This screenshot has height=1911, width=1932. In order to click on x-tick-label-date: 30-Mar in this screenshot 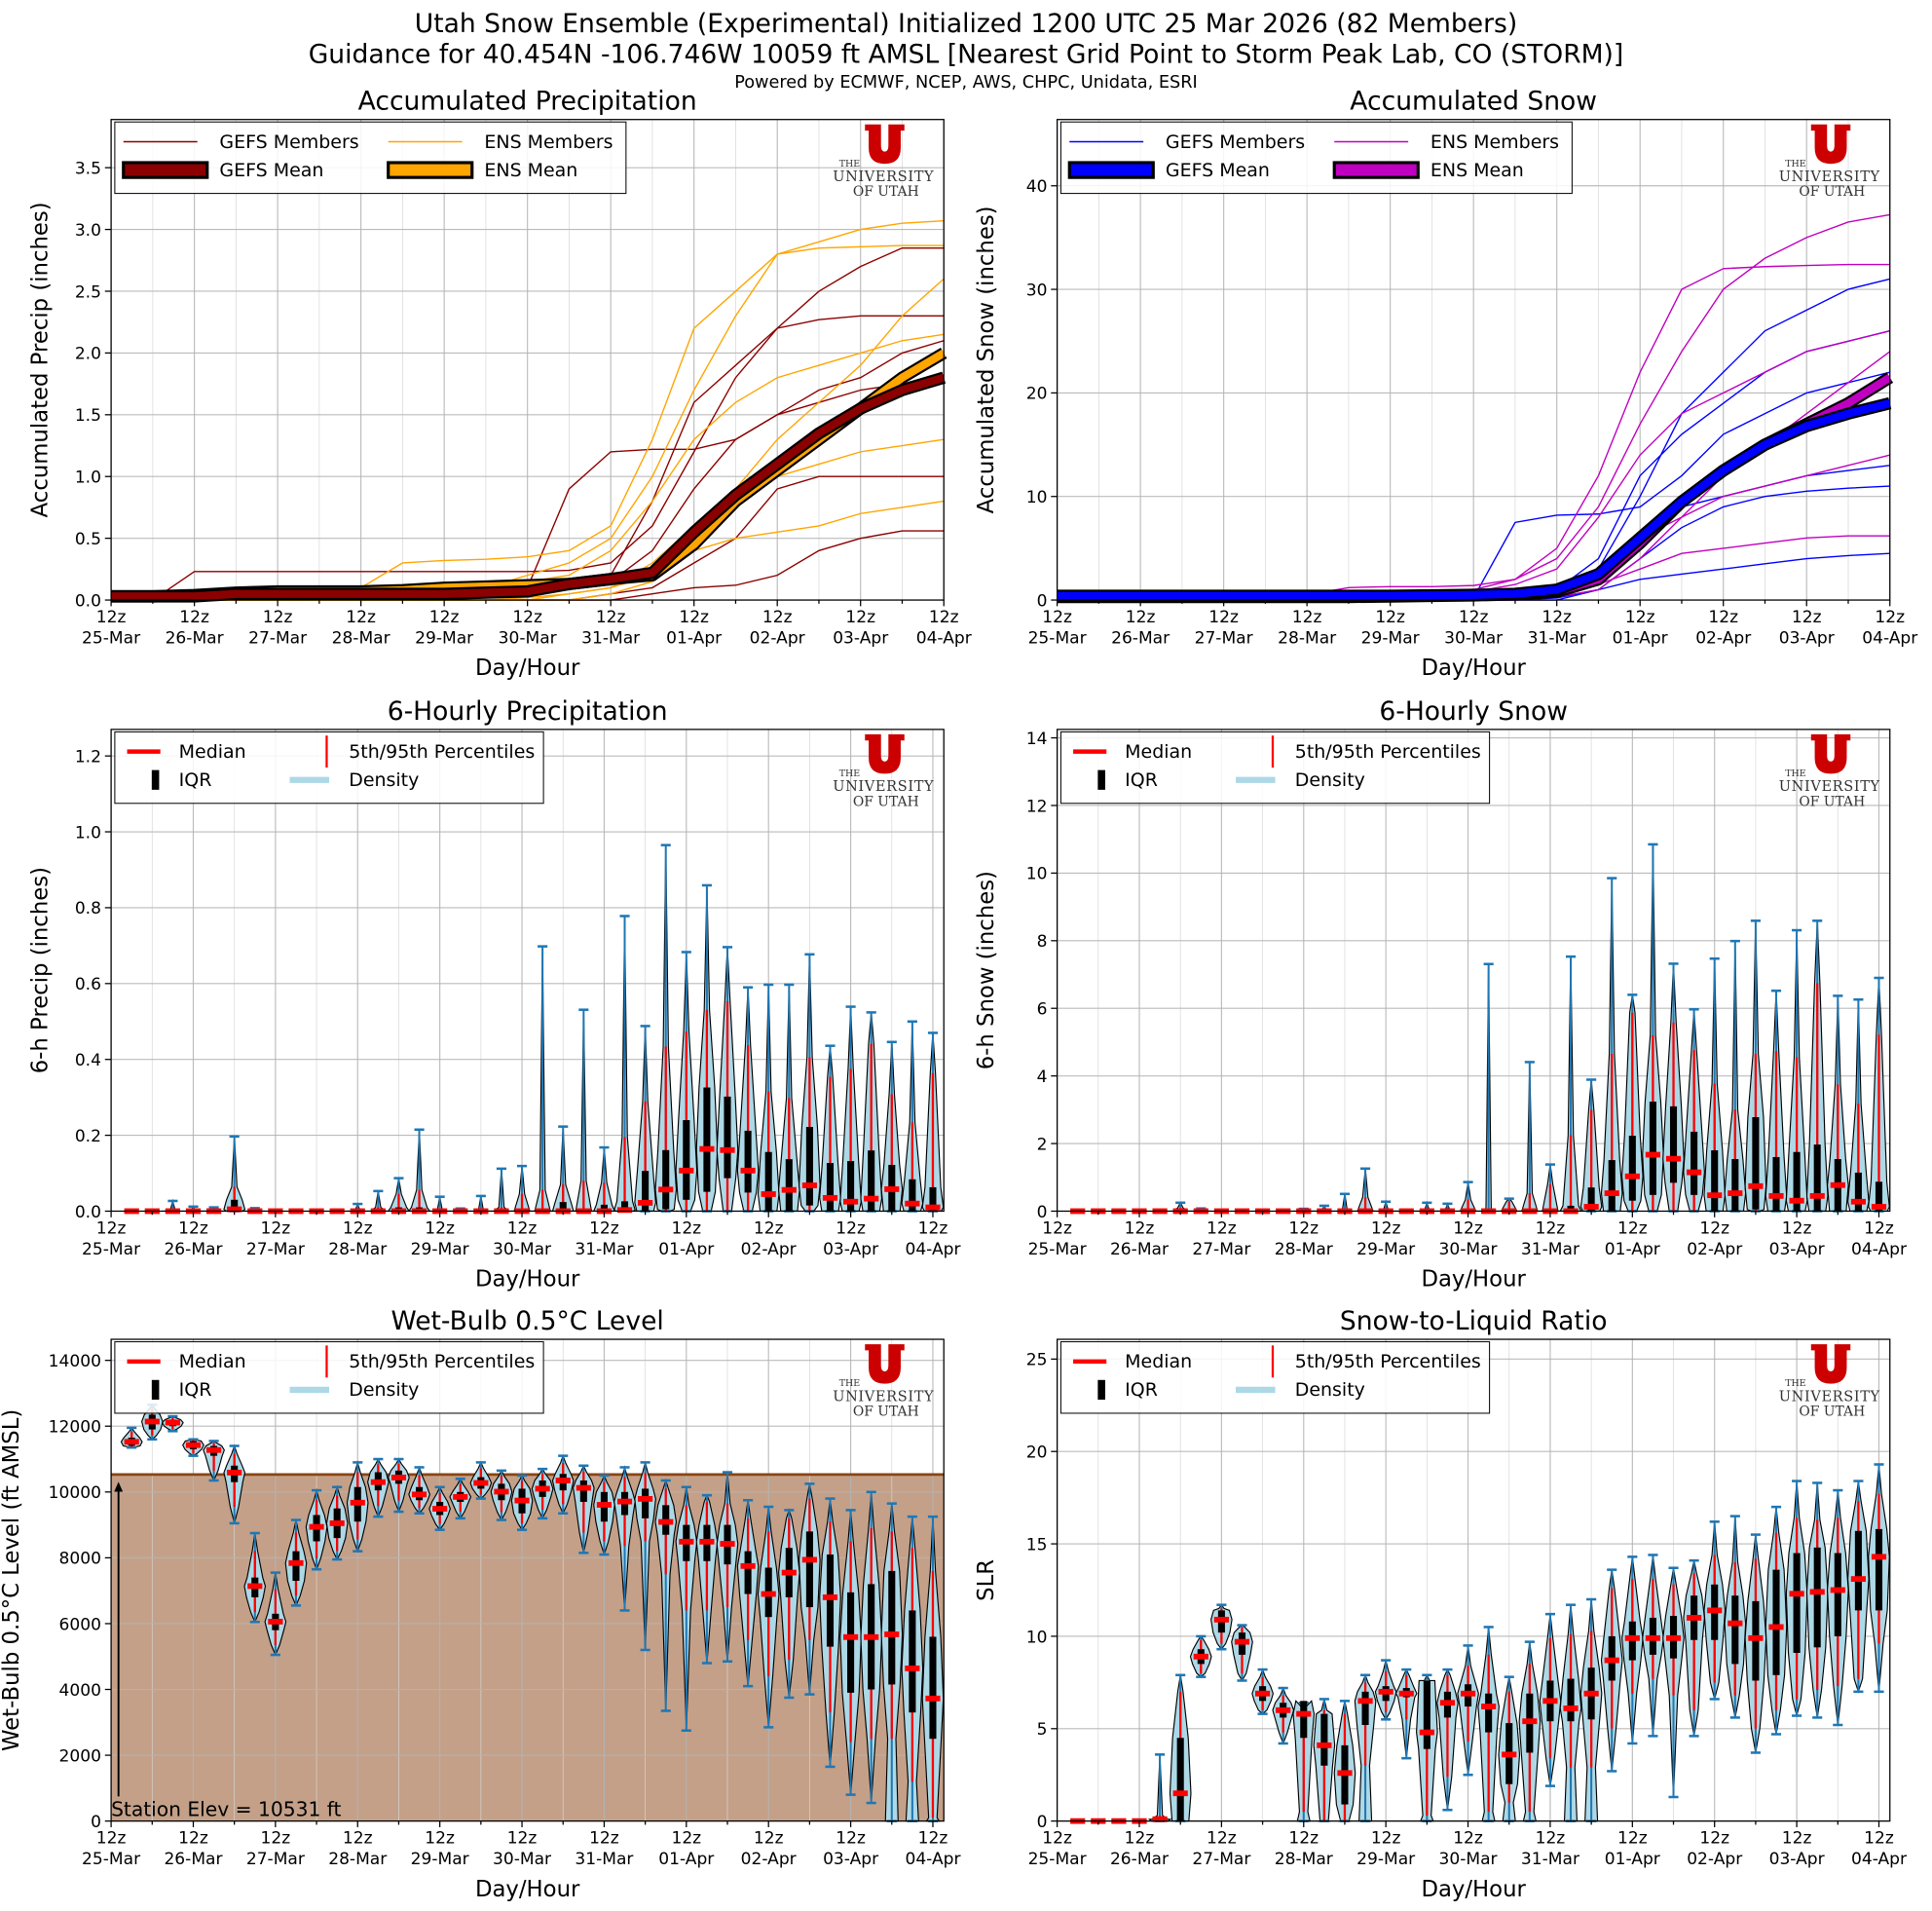, I will do `click(1474, 638)`.